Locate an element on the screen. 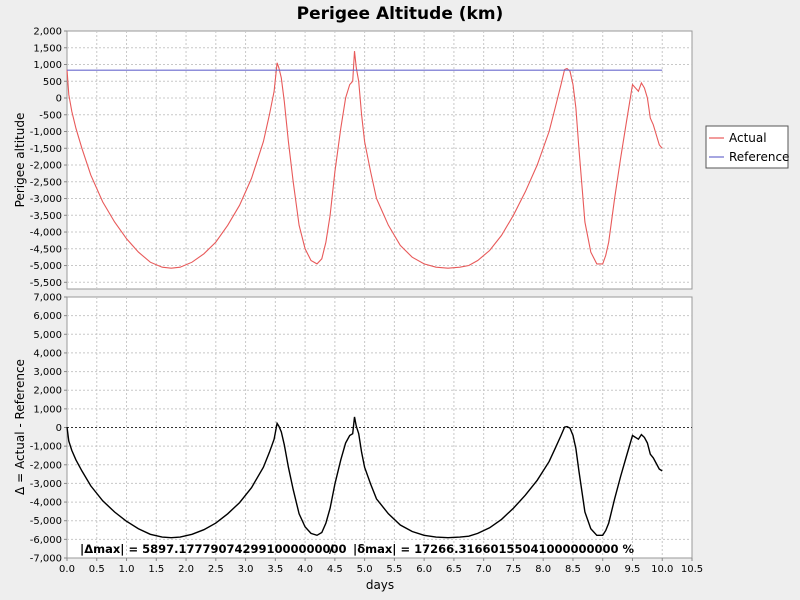 The width and height of the screenshot is (800, 600). top-y-tick-label: 2,000 is located at coordinates (47, 32).